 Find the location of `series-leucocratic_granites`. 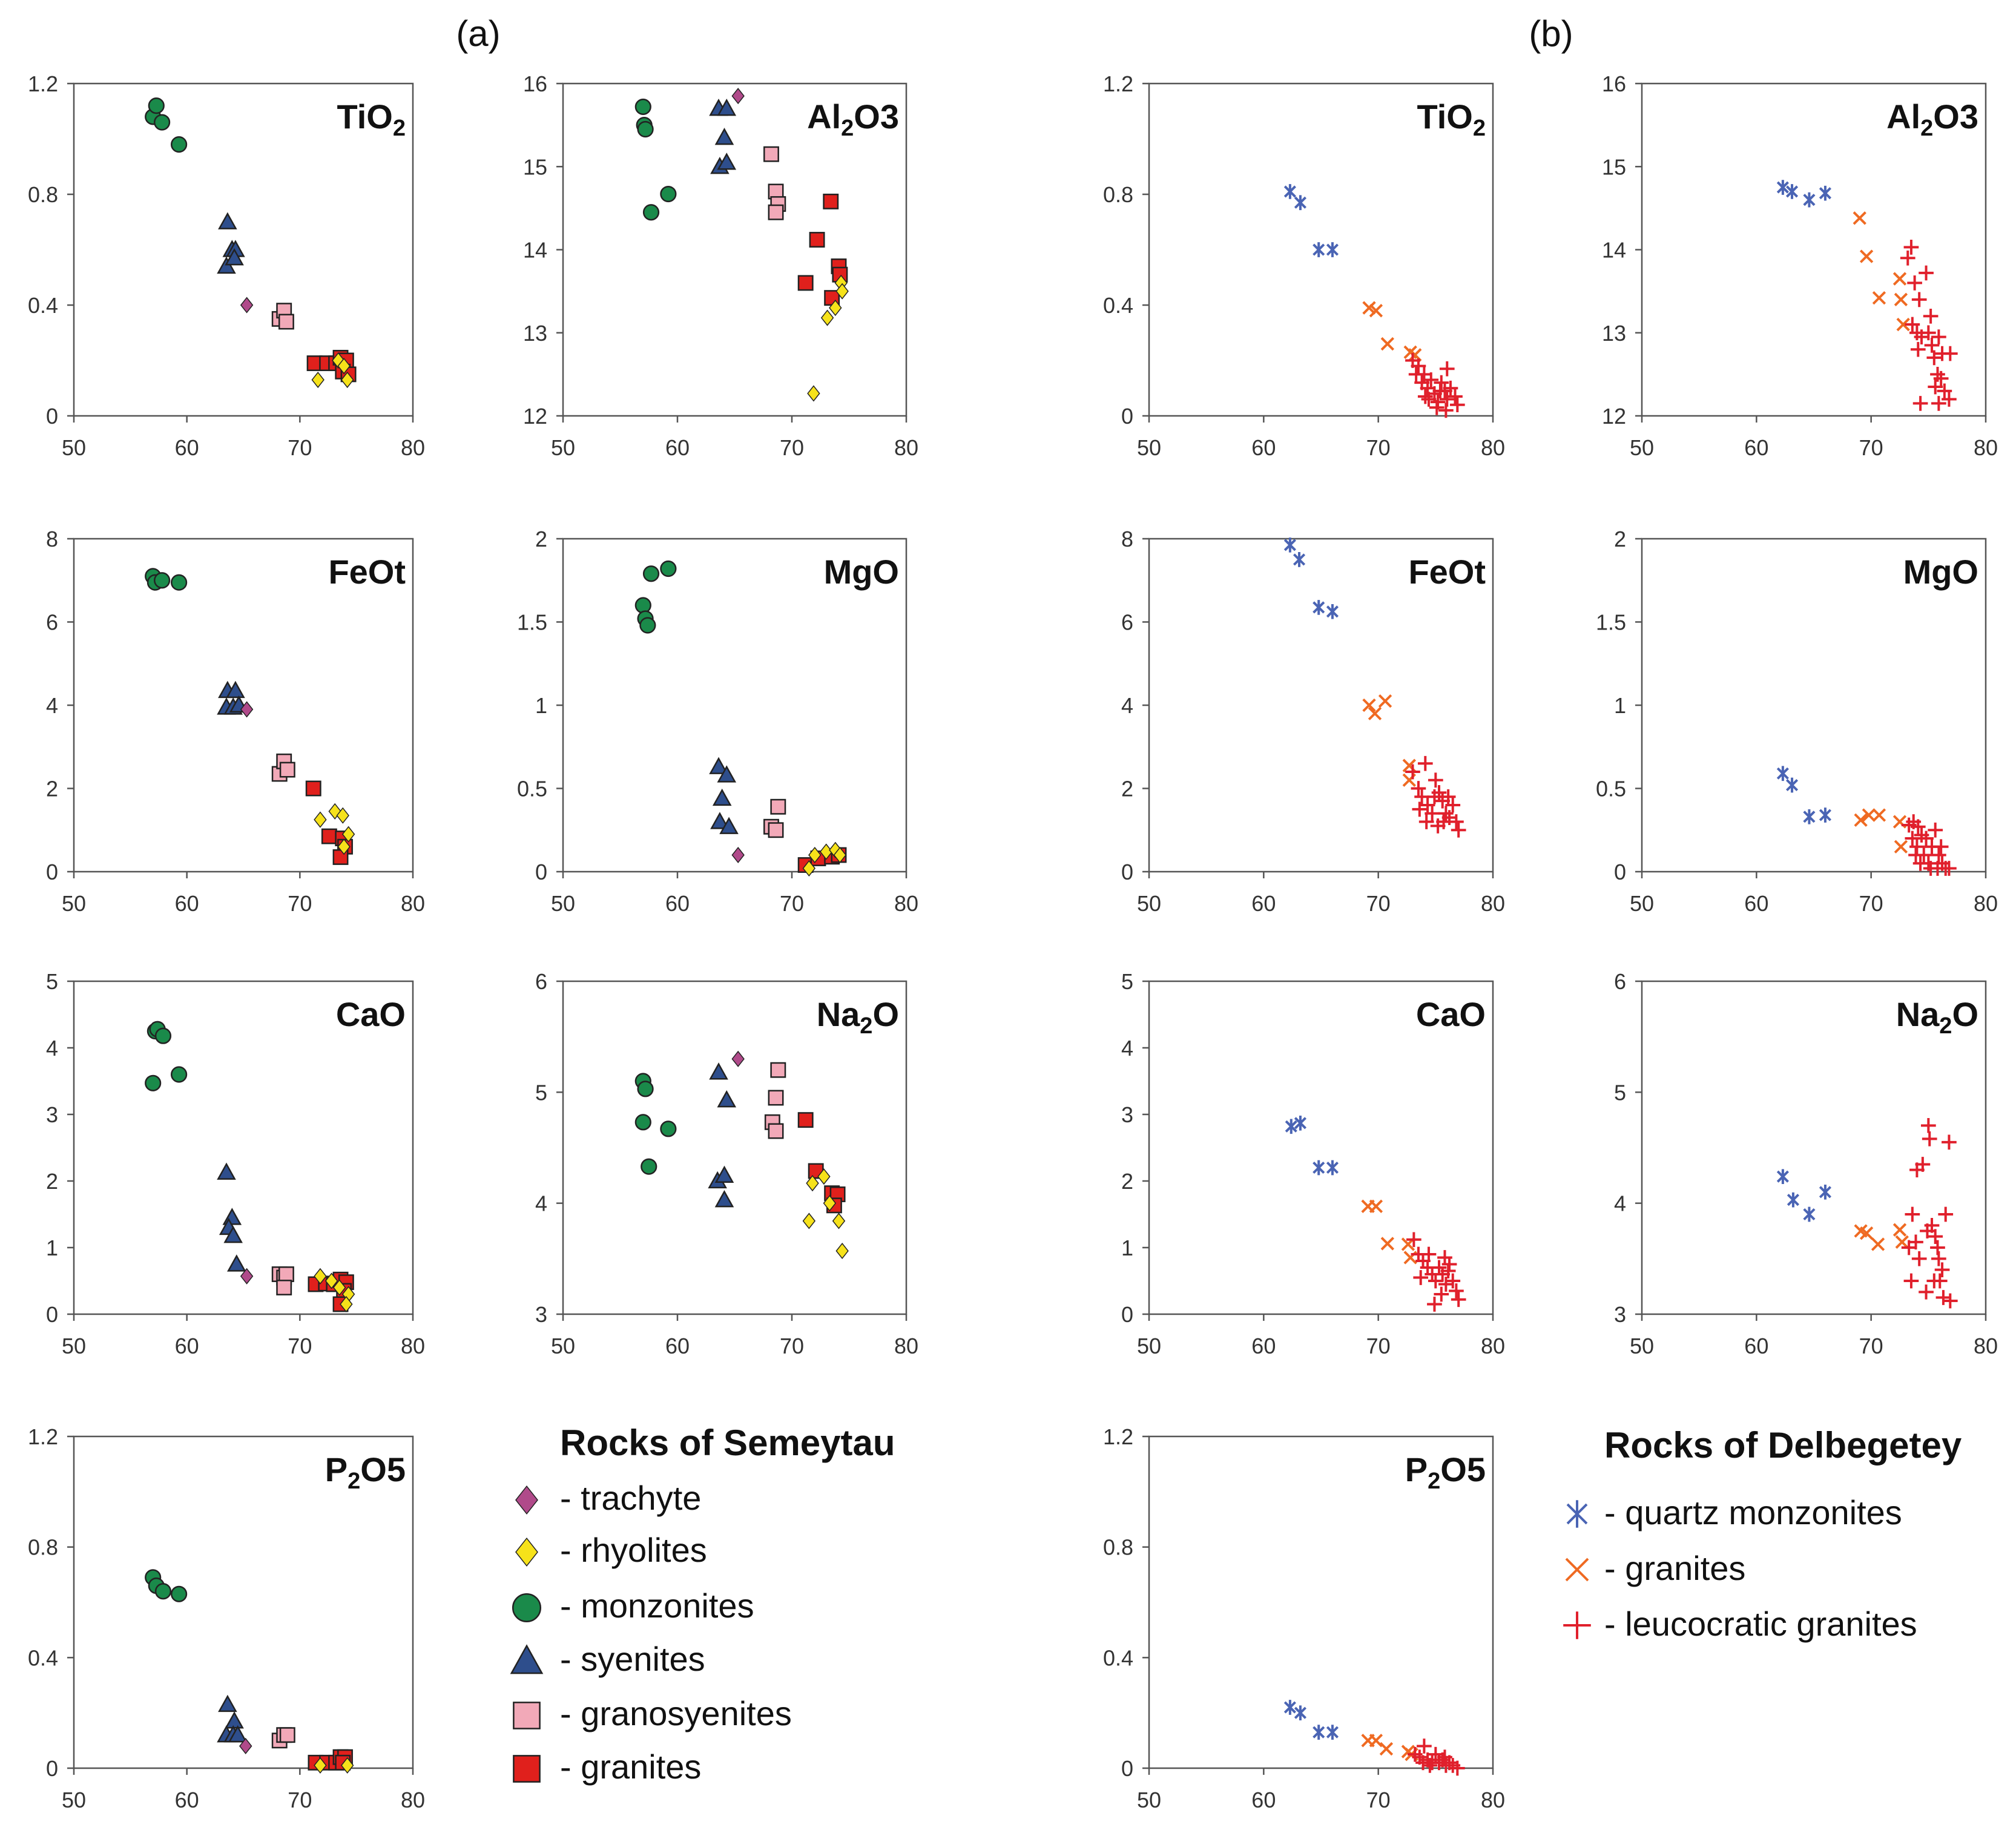

series-leucocratic_granites is located at coordinates (1435, 385).